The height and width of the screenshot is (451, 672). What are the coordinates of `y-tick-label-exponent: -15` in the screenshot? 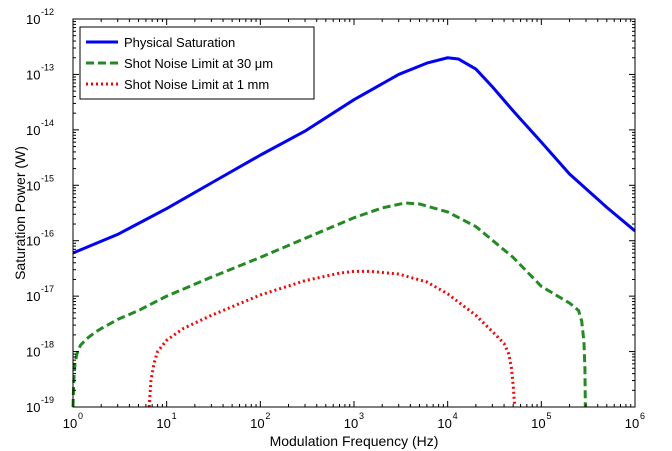 It's located at (47, 178).